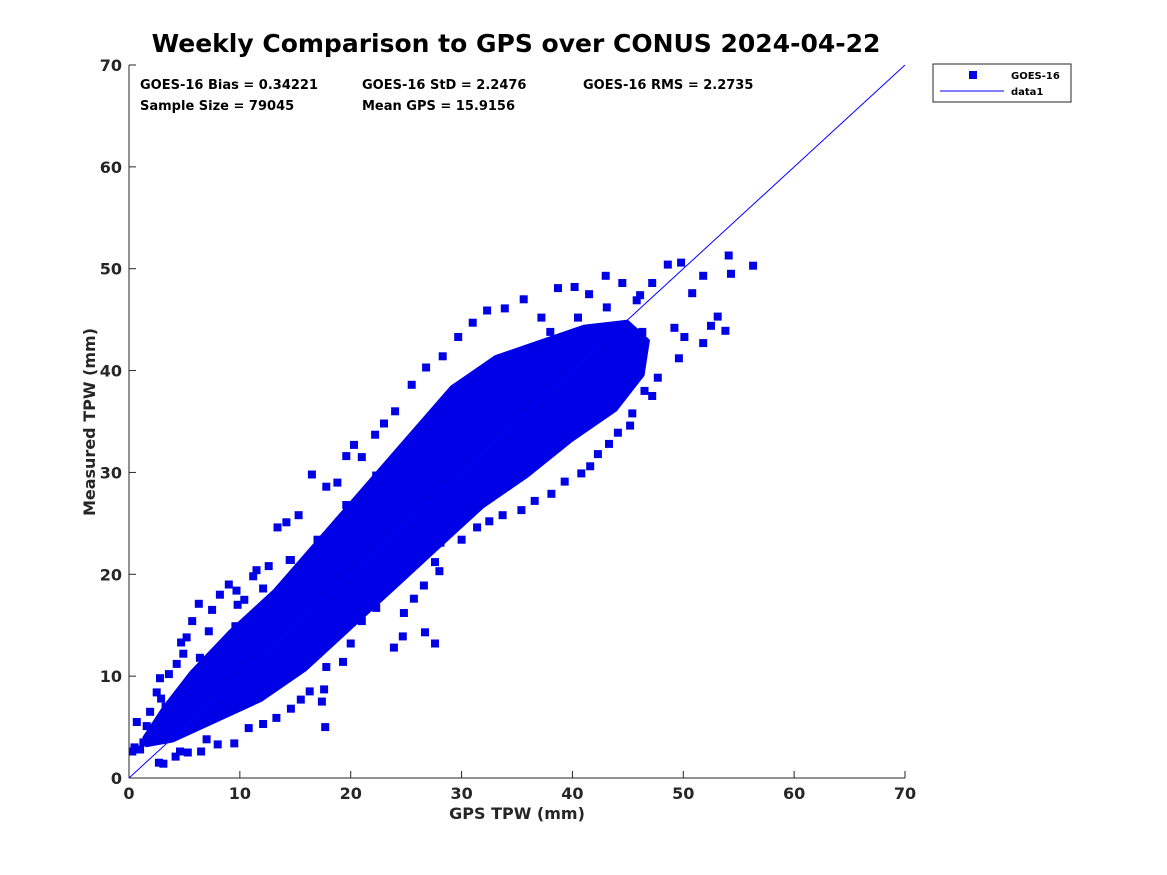 The width and height of the screenshot is (1167, 875). What do you see at coordinates (229, 85) in the screenshot?
I see `stat-bias: GOES-16 Bias = 0.34221` at bounding box center [229, 85].